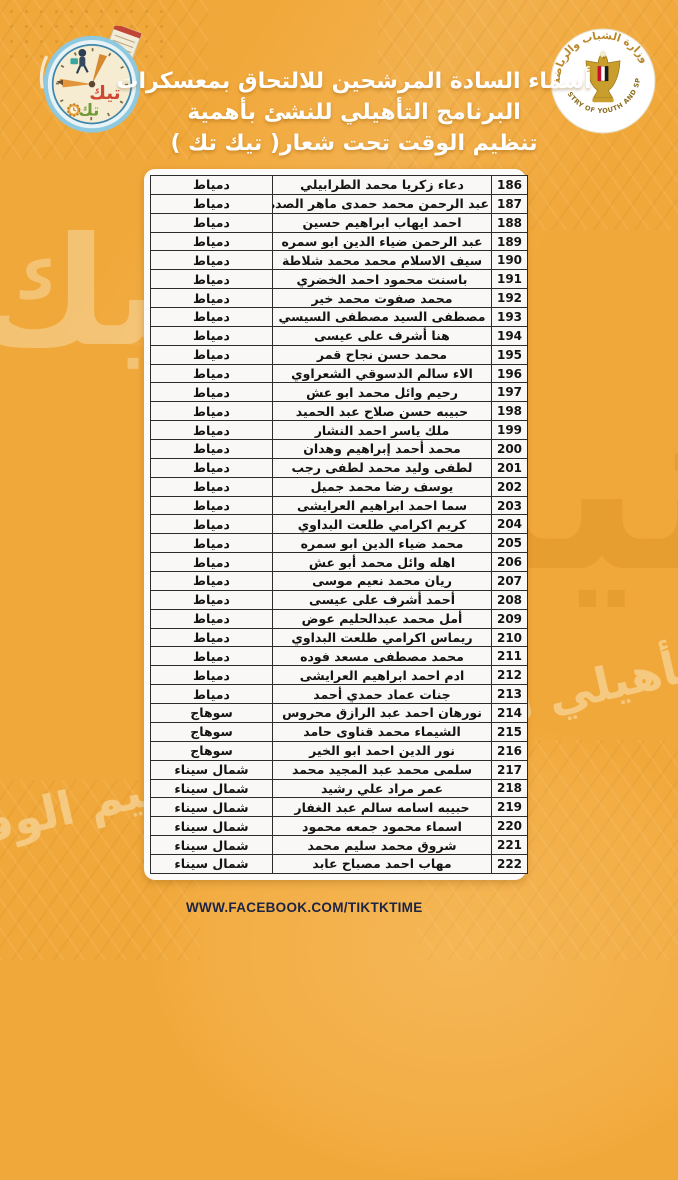 The width and height of the screenshot is (678, 1180). I want to click on table-row: 188 احمد ايهاب ابراهيم حسين دمياط, so click(339, 222).